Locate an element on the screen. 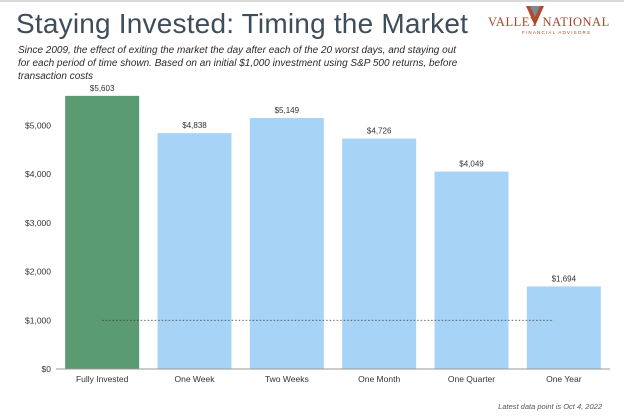 The width and height of the screenshot is (624, 417). y-tick-label: $4,000 is located at coordinates (38, 174).